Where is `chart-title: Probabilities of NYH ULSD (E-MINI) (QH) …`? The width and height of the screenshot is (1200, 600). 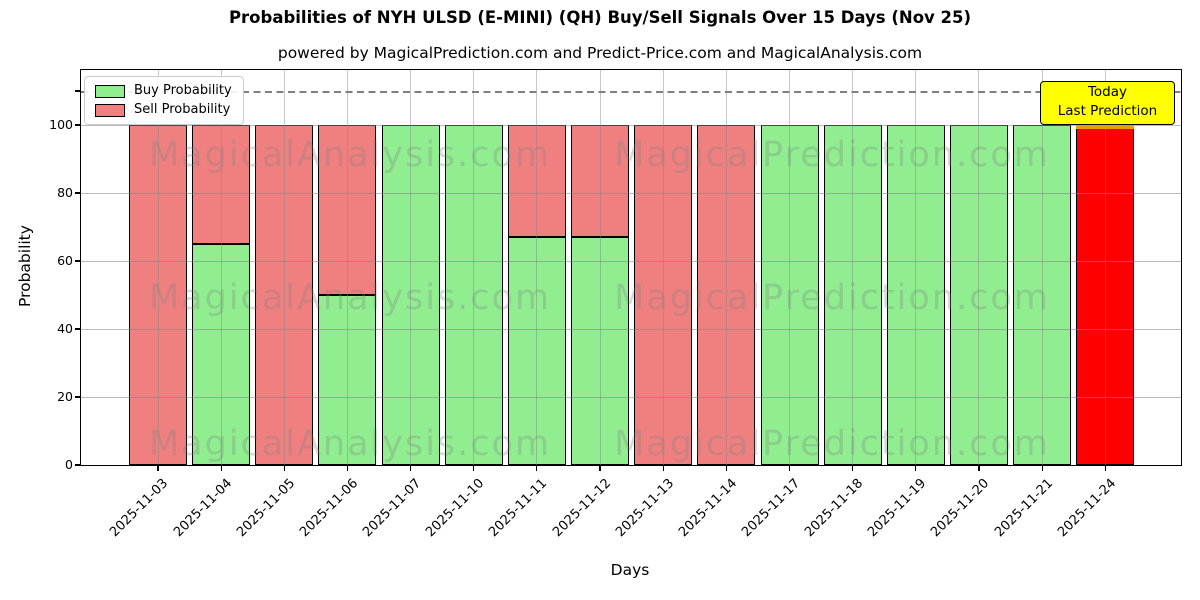
chart-title: Probabilities of NYH ULSD (E-MINI) (QH) … is located at coordinates (600, 17).